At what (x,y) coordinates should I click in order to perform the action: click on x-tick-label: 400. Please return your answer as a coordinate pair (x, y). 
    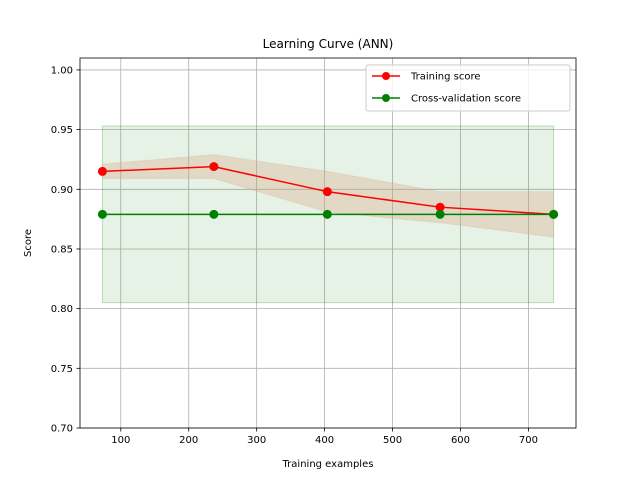
    Looking at the image, I should click on (324, 440).